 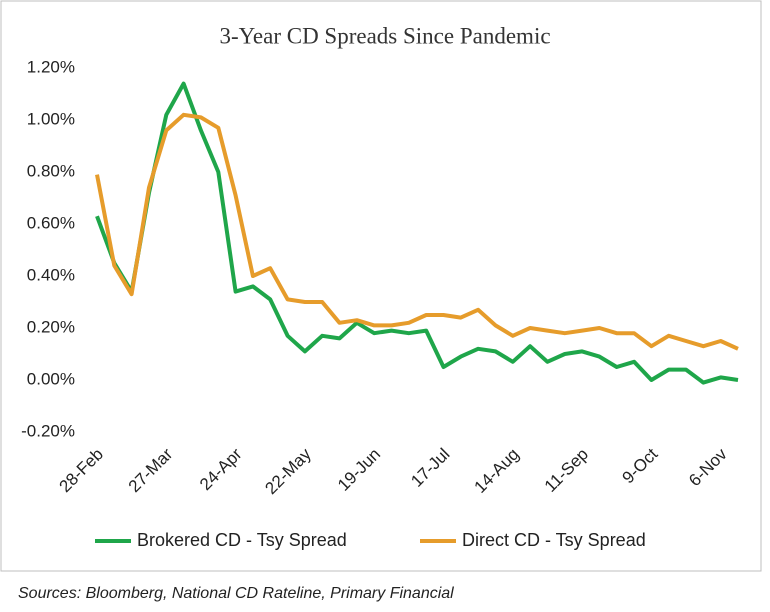 I want to click on x-tick-label: 11-Sep, so click(x=566, y=470).